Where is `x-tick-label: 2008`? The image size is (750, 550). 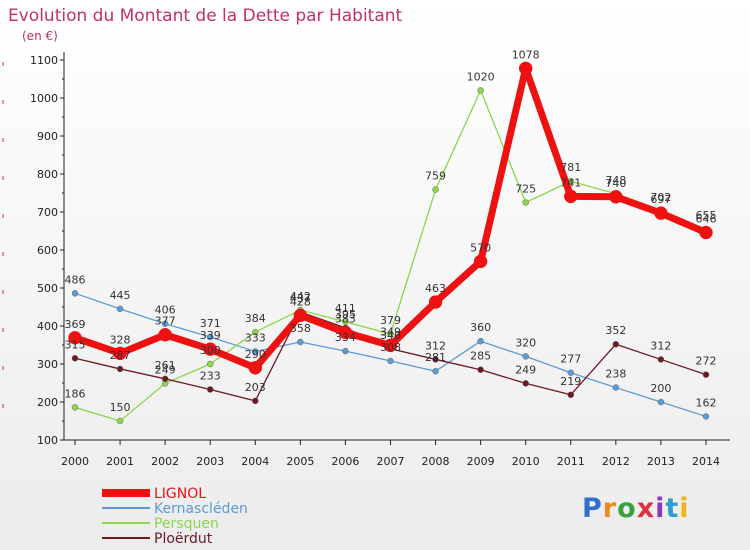
x-tick-label: 2008 is located at coordinates (436, 461).